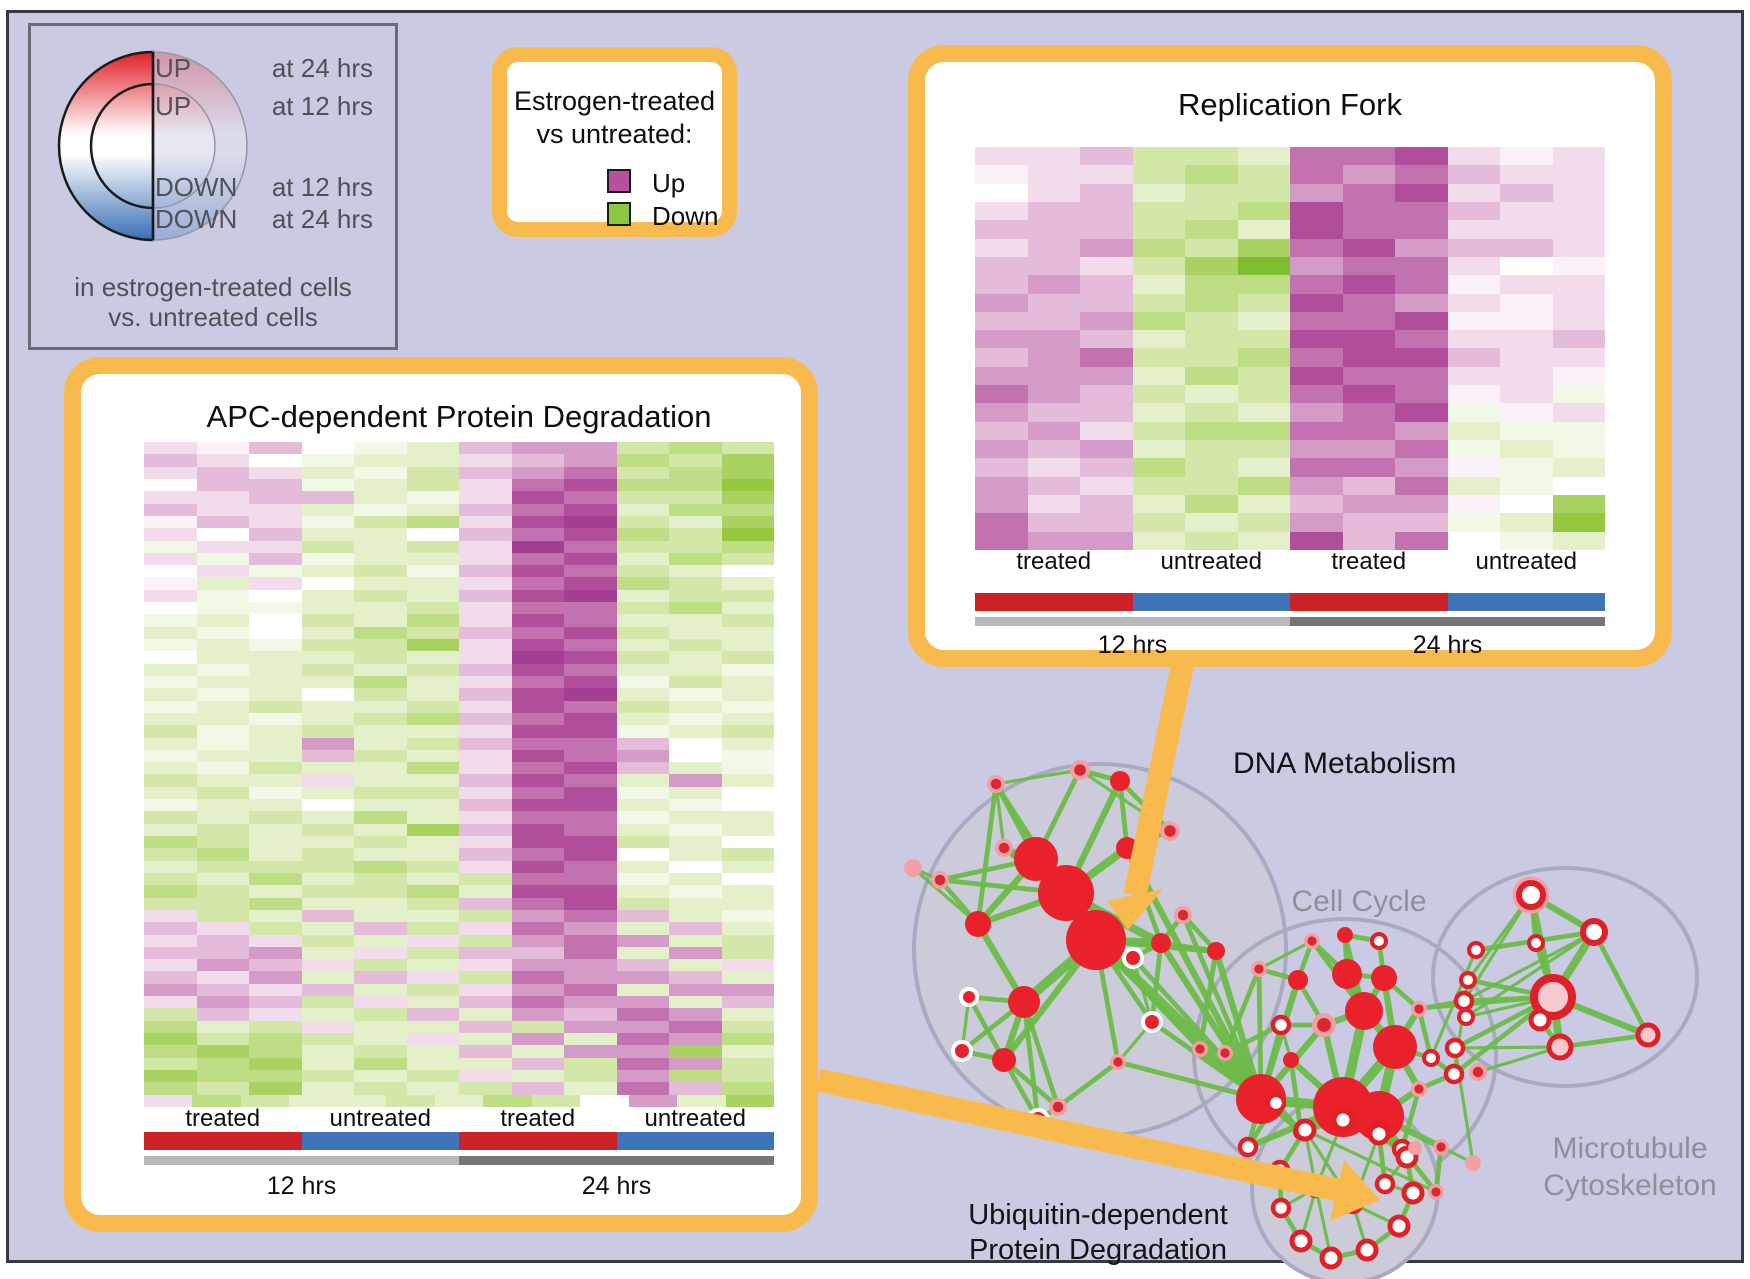 This screenshot has width=1750, height=1279. What do you see at coordinates (1415, 1148) in the screenshot?
I see `gene-node-pink` at bounding box center [1415, 1148].